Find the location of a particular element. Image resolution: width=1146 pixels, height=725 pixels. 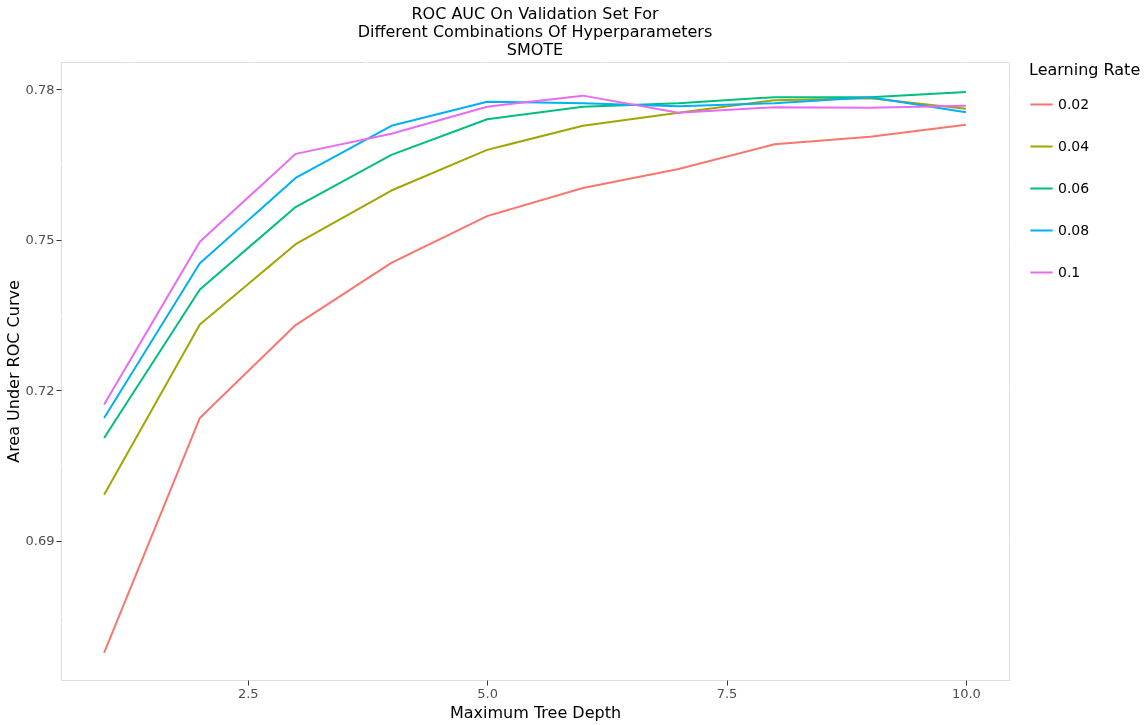

x-tick-label: 2.5 is located at coordinates (248, 693).